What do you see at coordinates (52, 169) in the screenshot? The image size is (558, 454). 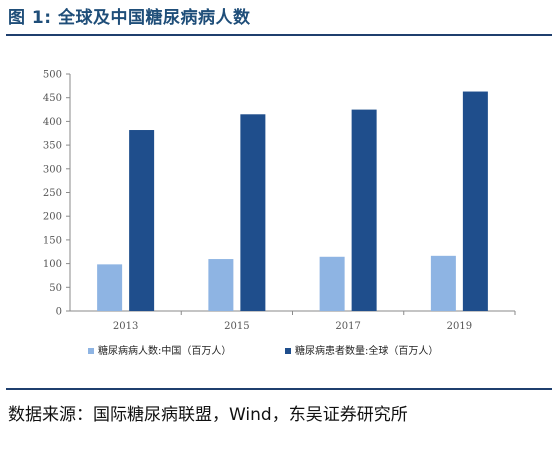 I see `y-tick-label: 300` at bounding box center [52, 169].